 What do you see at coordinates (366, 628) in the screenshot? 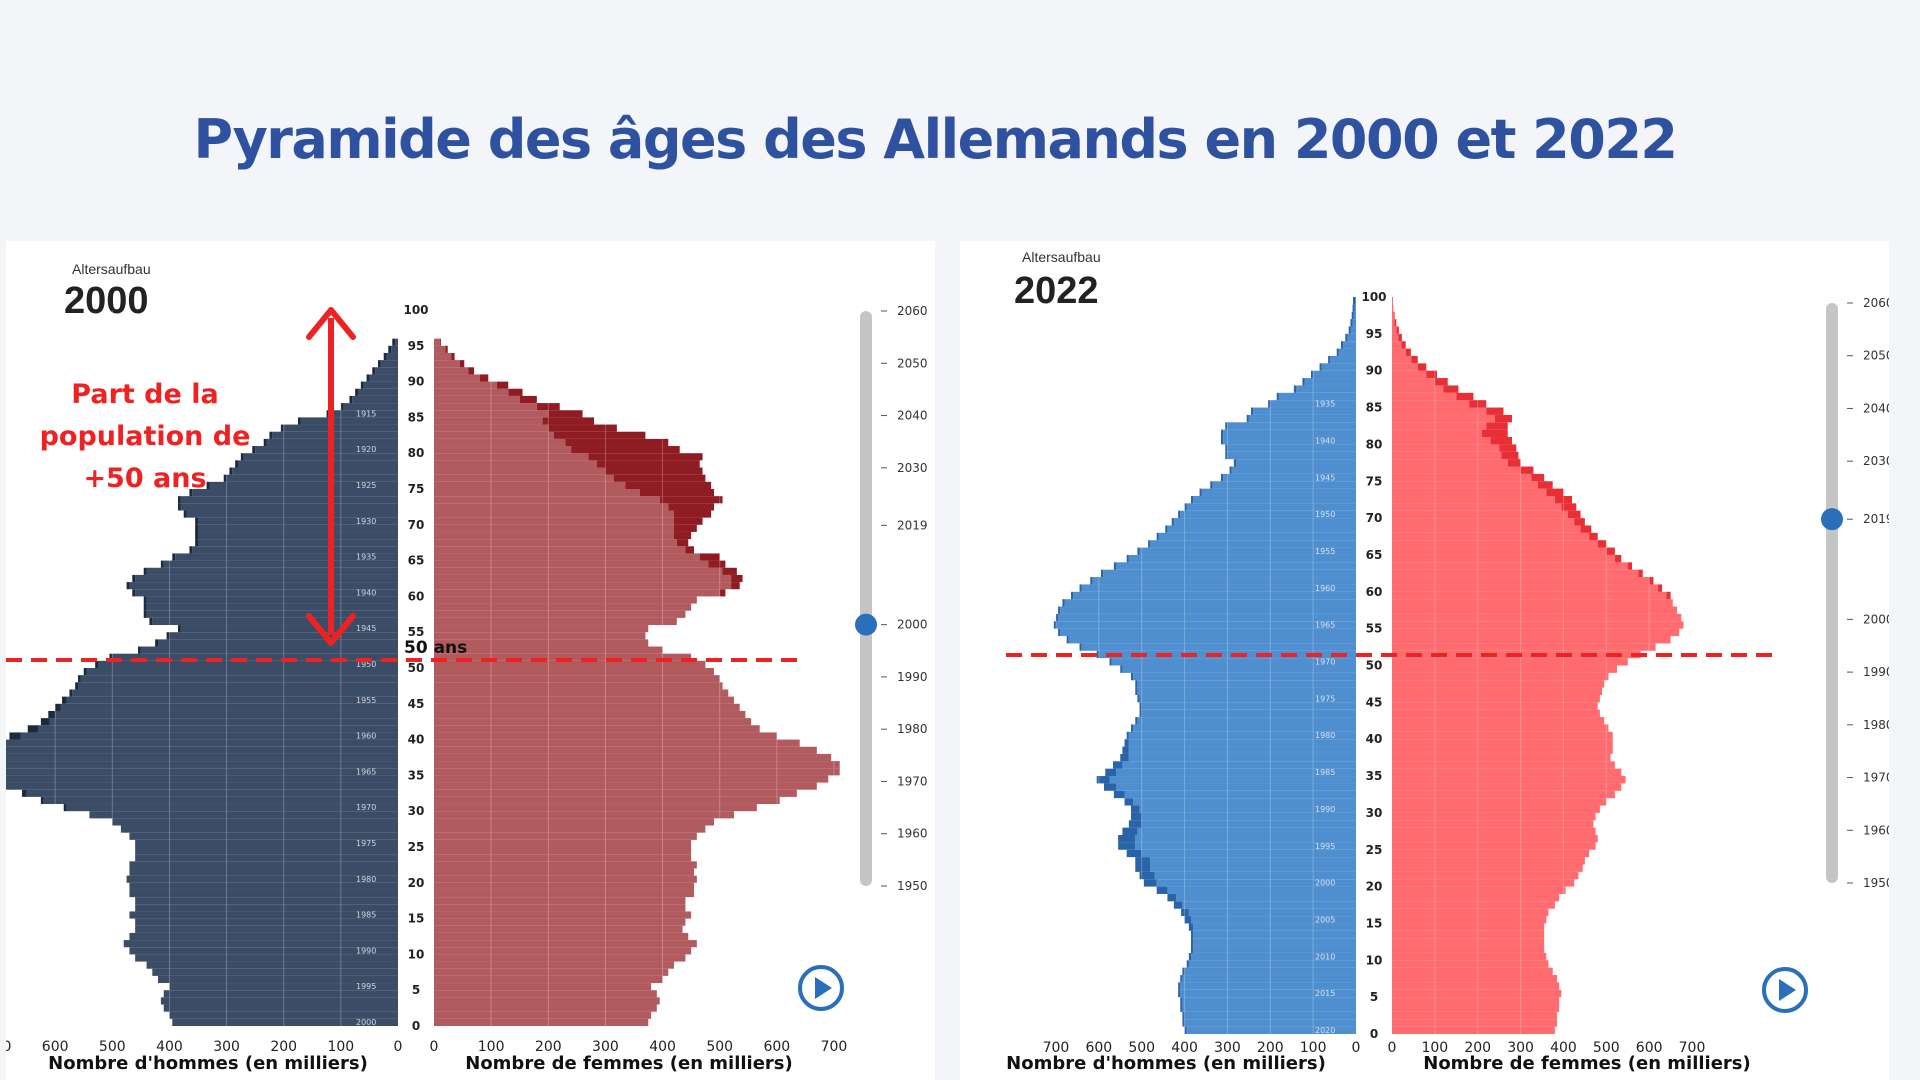
I see `cohort-year-label: 1945` at bounding box center [366, 628].